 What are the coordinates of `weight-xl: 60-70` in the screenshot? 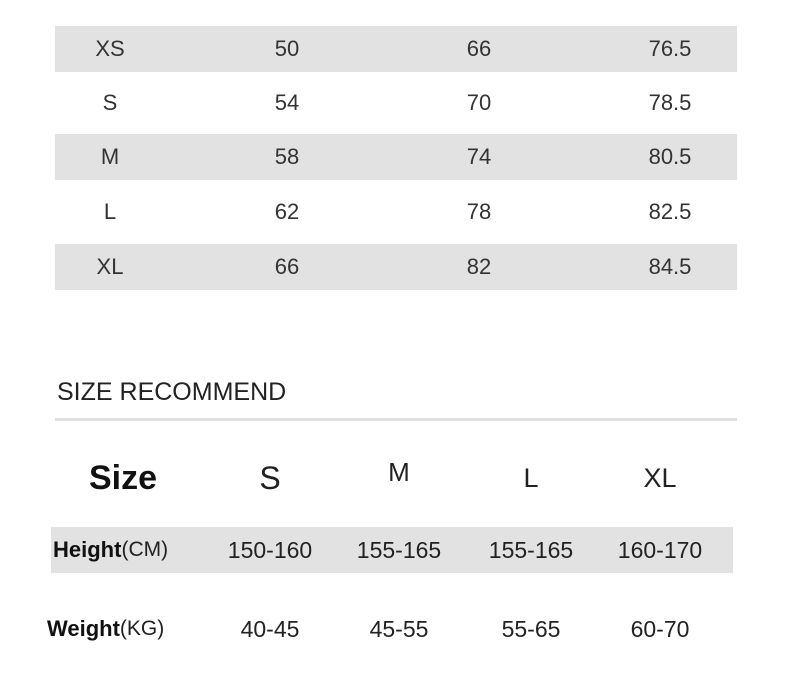 It's located at (660, 628).